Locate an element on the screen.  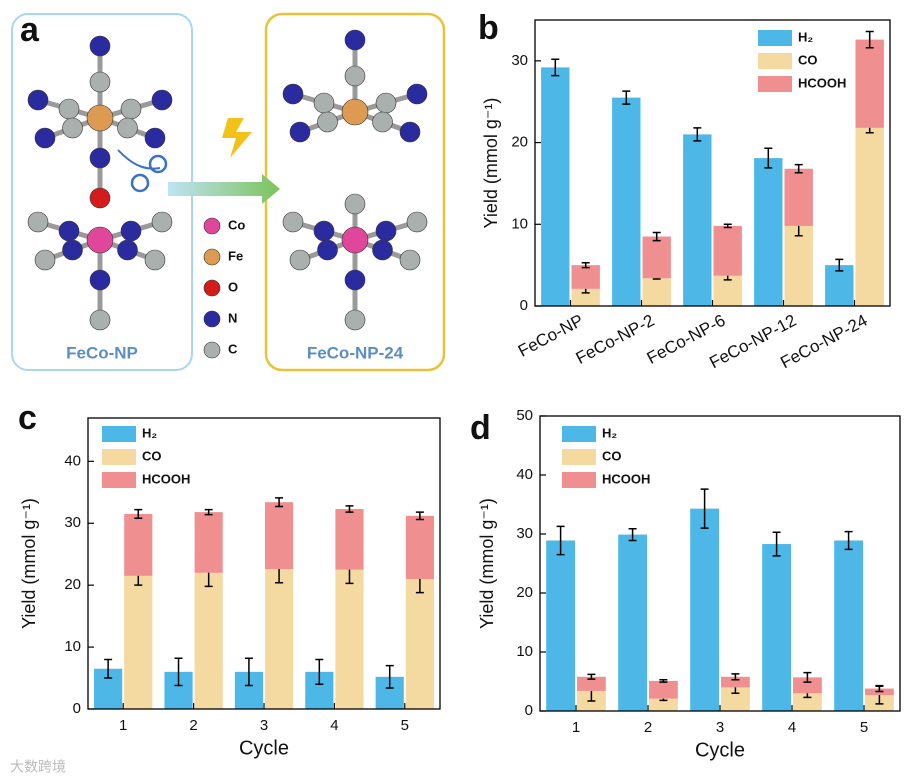
y-tick-label: 20 is located at coordinates (524, 592).